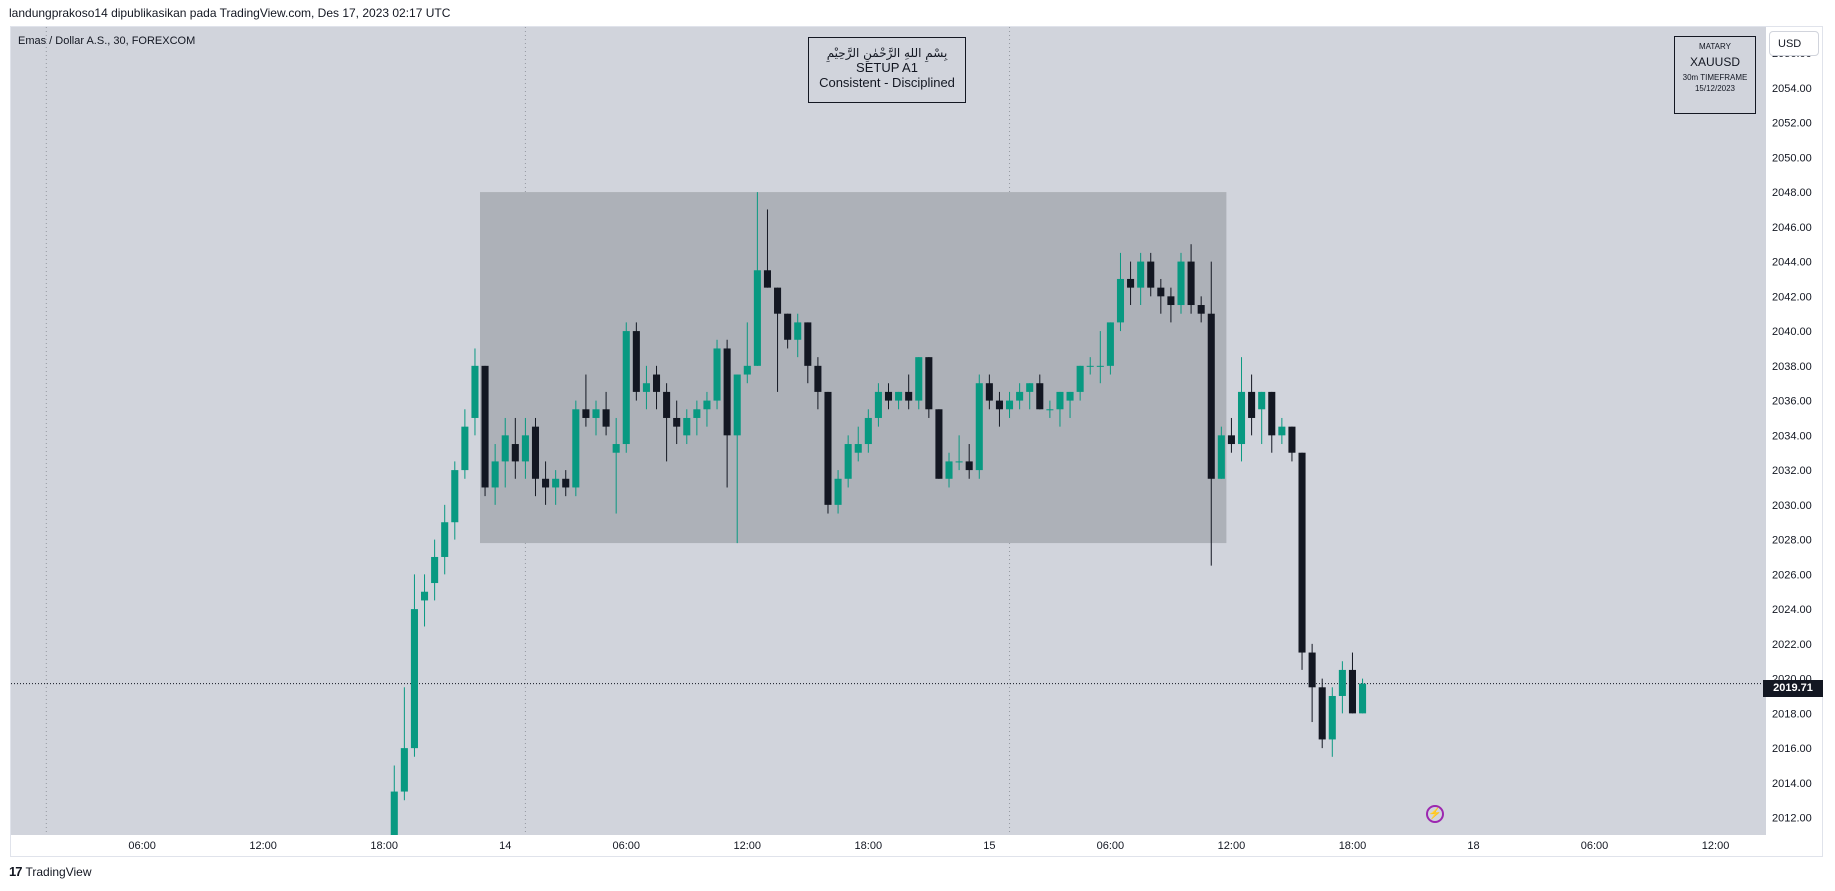 This screenshot has width=1835, height=891. What do you see at coordinates (16, 871) in the screenshot?
I see `tradingview-logo-icon: 17` at bounding box center [16, 871].